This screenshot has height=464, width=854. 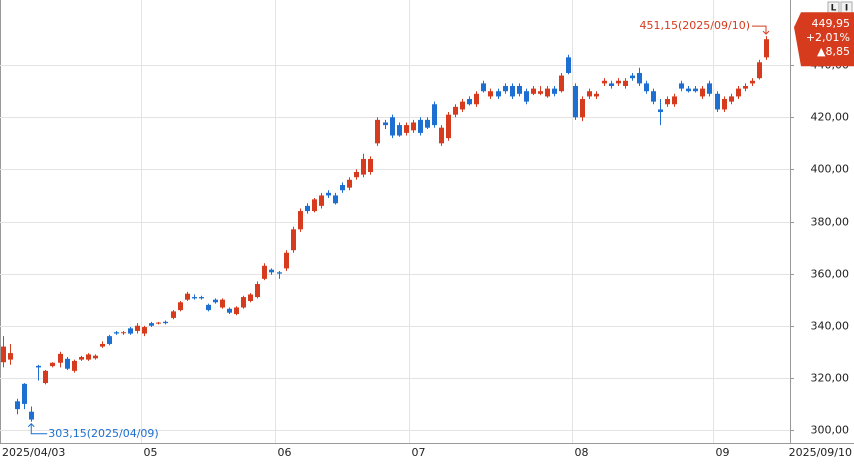 What do you see at coordinates (766, 32) in the screenshot?
I see `annotation-arrow` at bounding box center [766, 32].